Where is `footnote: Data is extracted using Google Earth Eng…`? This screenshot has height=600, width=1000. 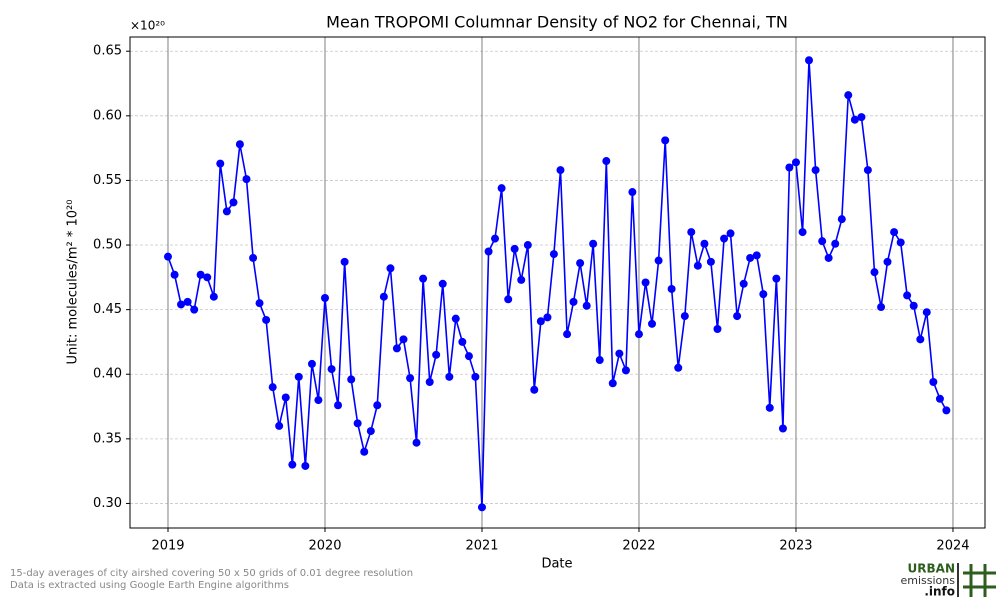
footnote: Data is extracted using Google Earth Eng… is located at coordinates (149, 585).